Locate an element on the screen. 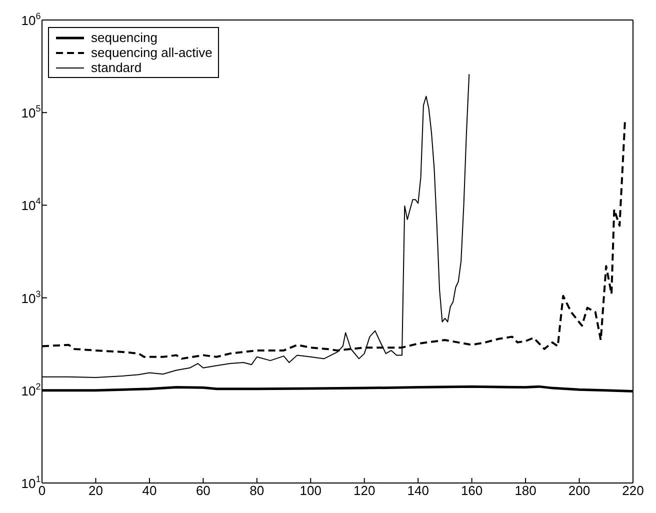  x-tick-label: 60 is located at coordinates (203, 490).